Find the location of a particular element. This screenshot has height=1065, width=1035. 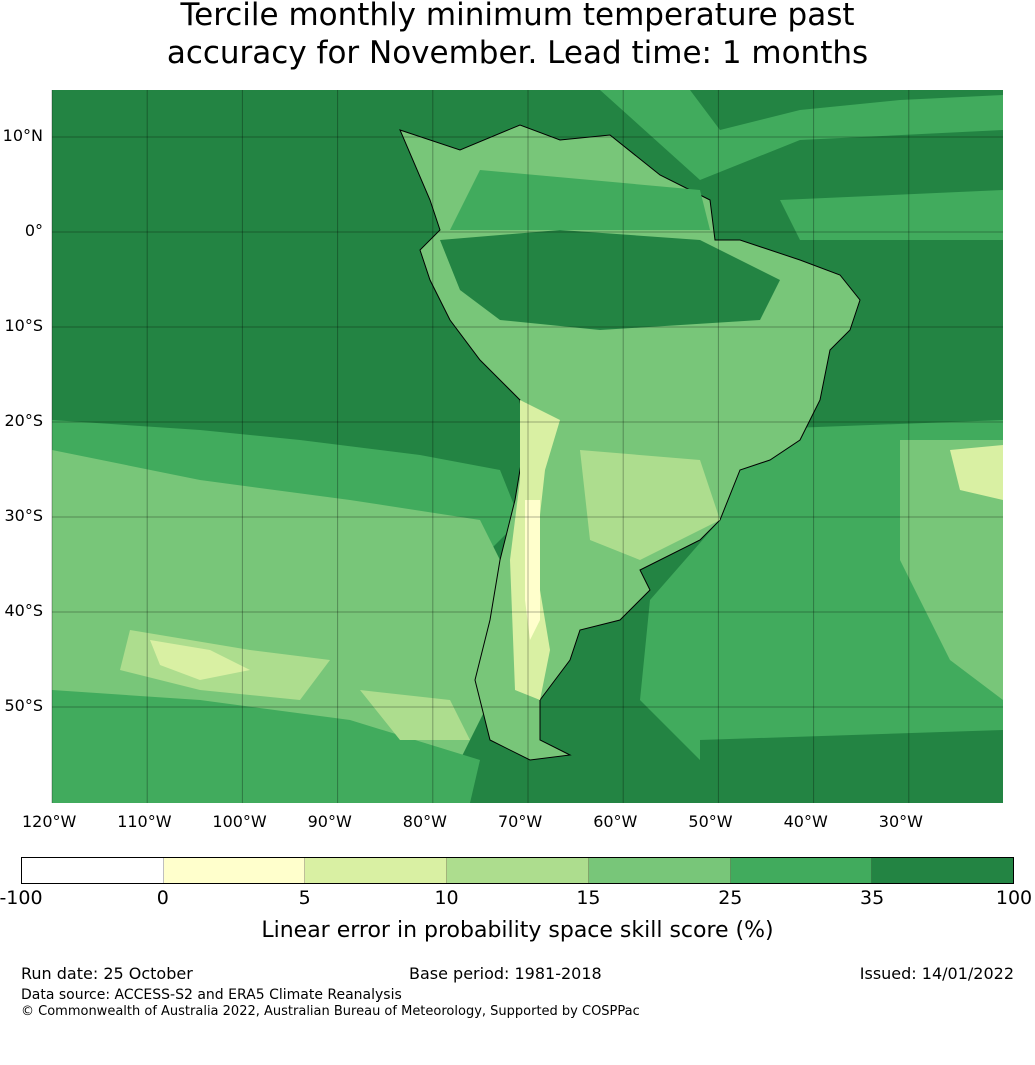

lon-label: 70°W is located at coordinates (520, 821).